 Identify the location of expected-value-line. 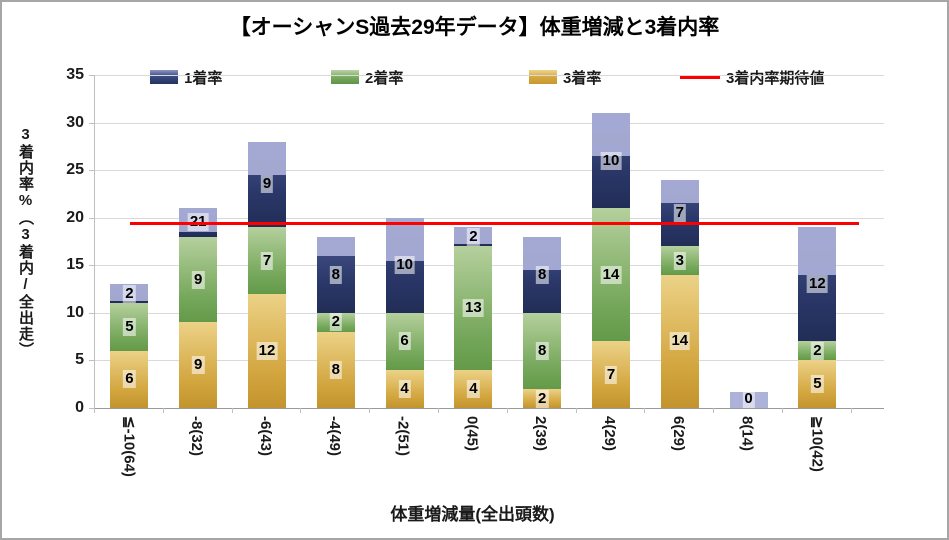
(494, 224).